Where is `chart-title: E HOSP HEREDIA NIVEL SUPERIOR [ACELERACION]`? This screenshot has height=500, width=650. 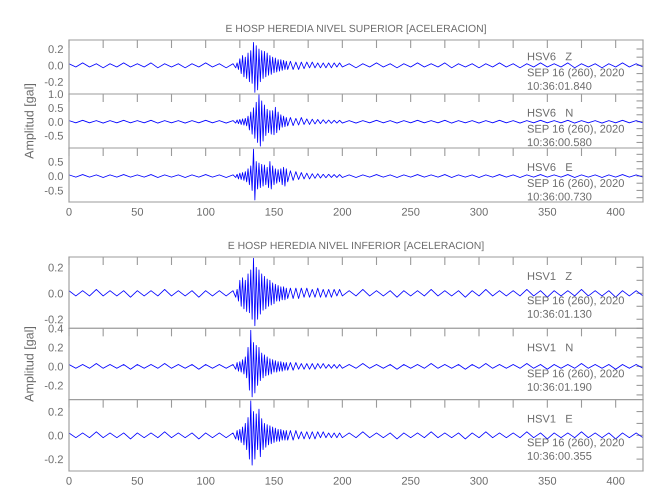
chart-title: E HOSP HEREDIA NIVEL SUPERIOR [ACELERACION] is located at coordinates (356, 29).